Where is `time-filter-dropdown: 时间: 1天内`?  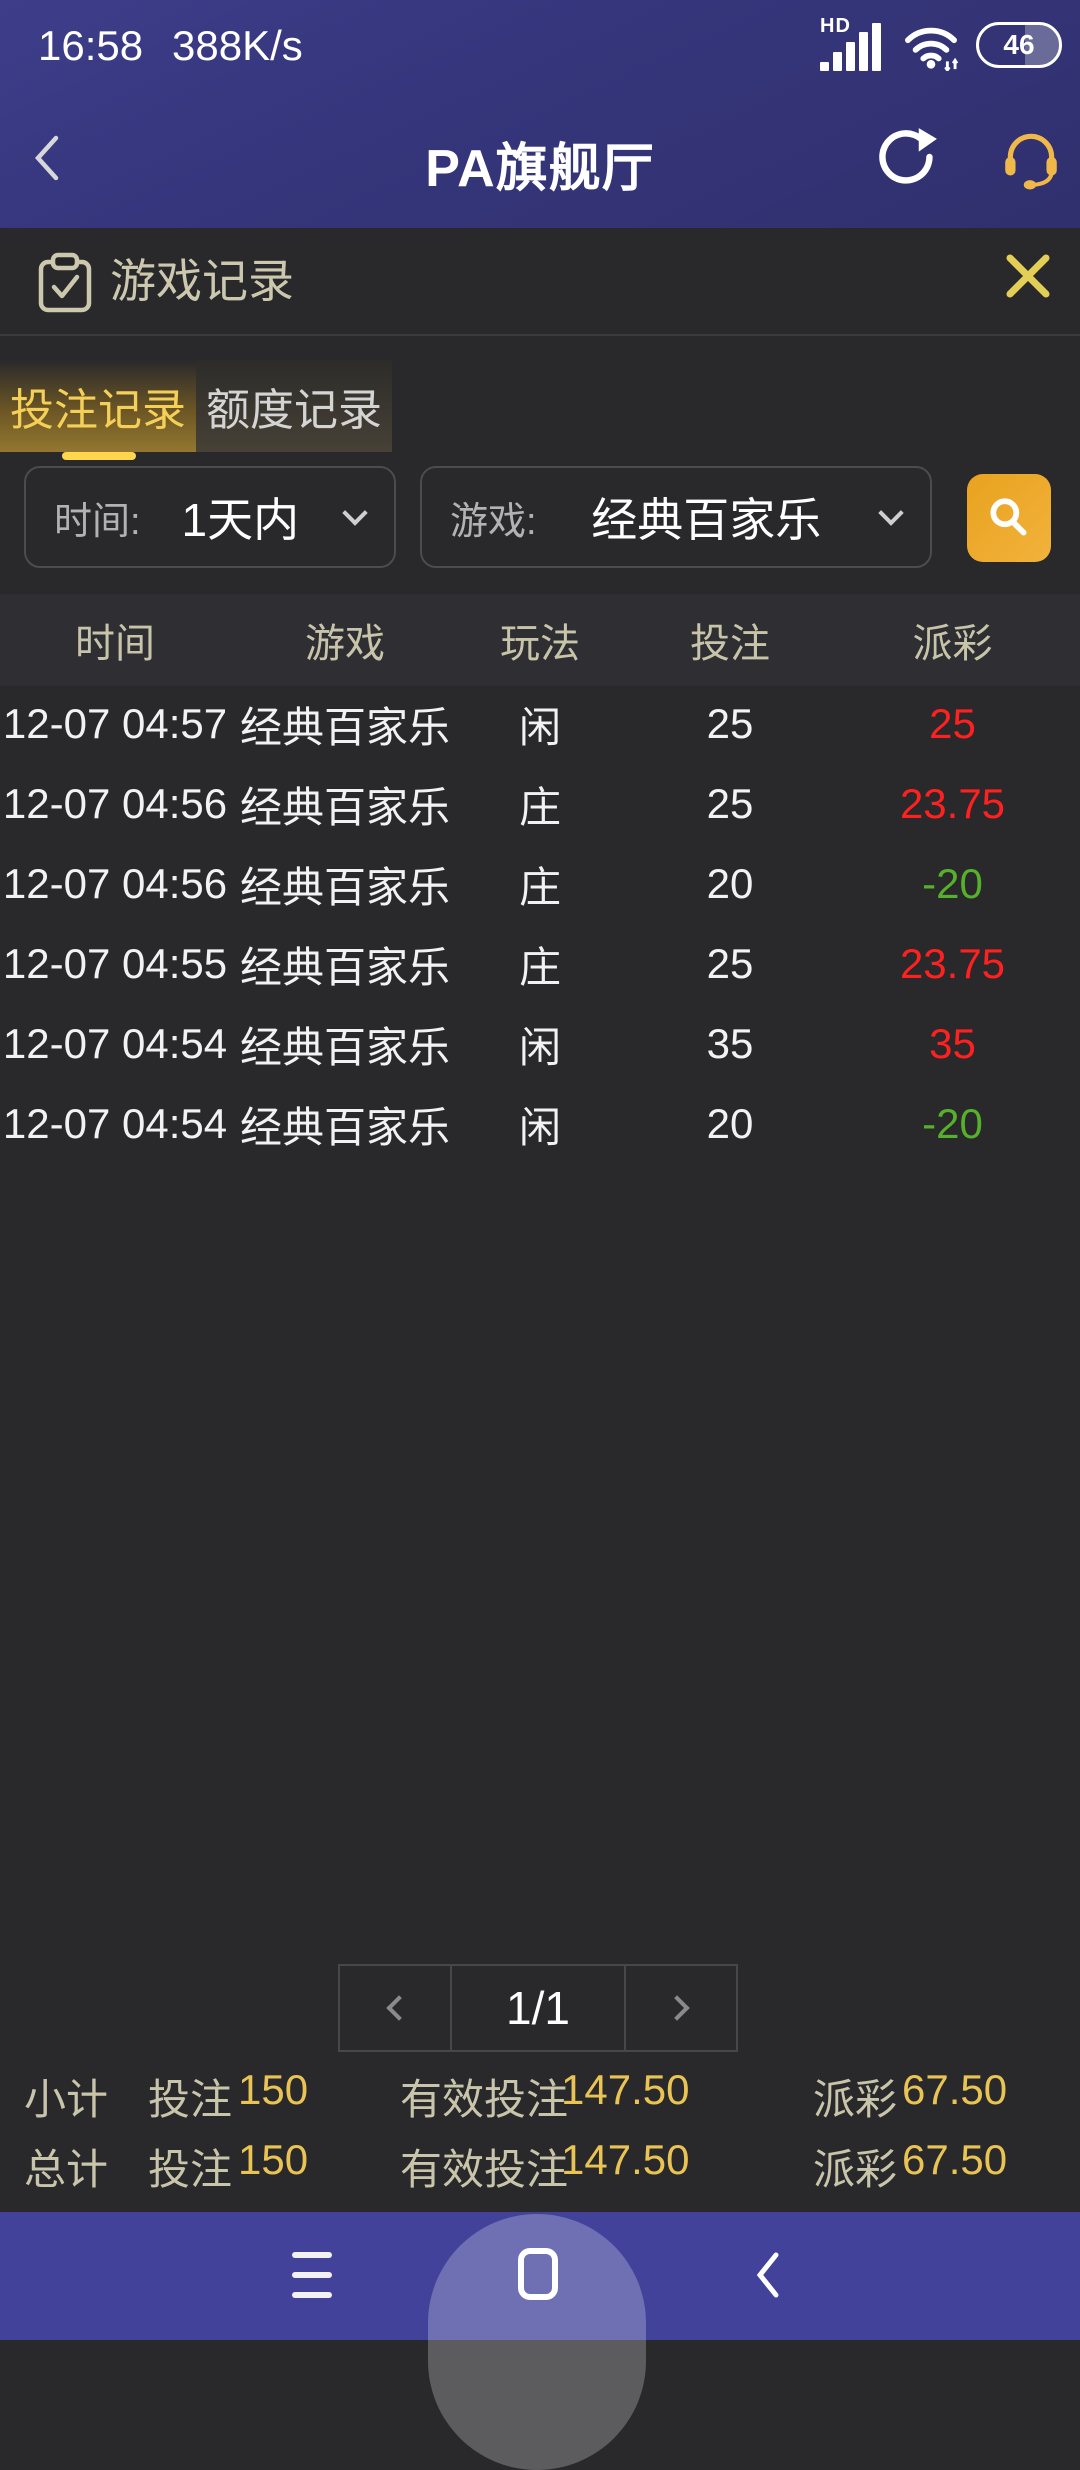 time-filter-dropdown: 时间: 1天内 is located at coordinates (210, 517).